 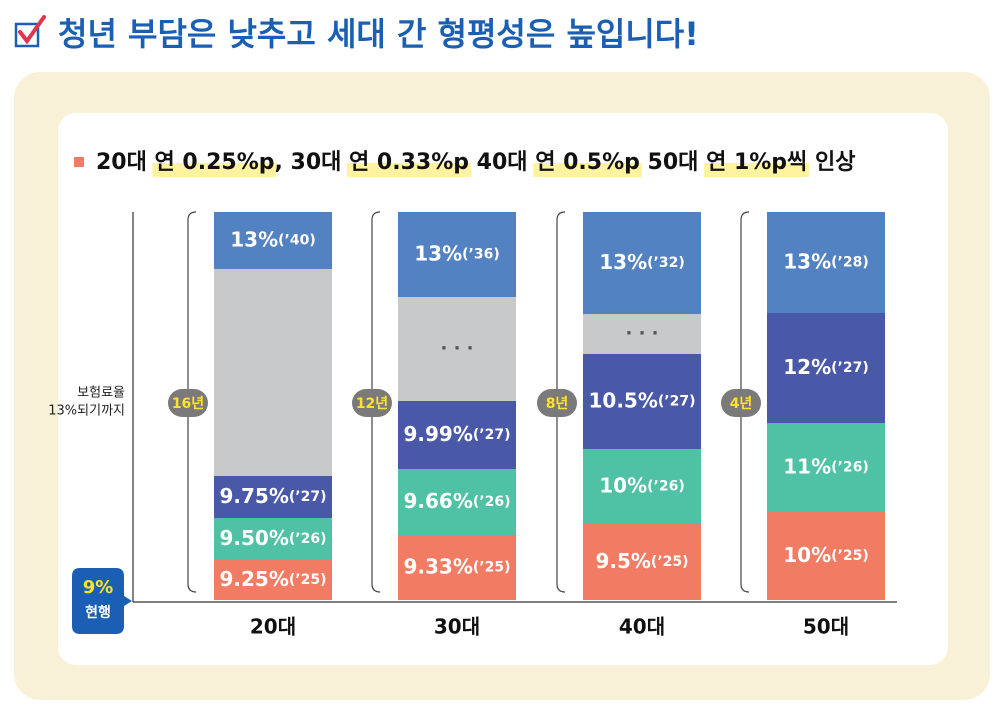 I want to click on subtitle-part: 연 0.33%p, so click(x=409, y=162).